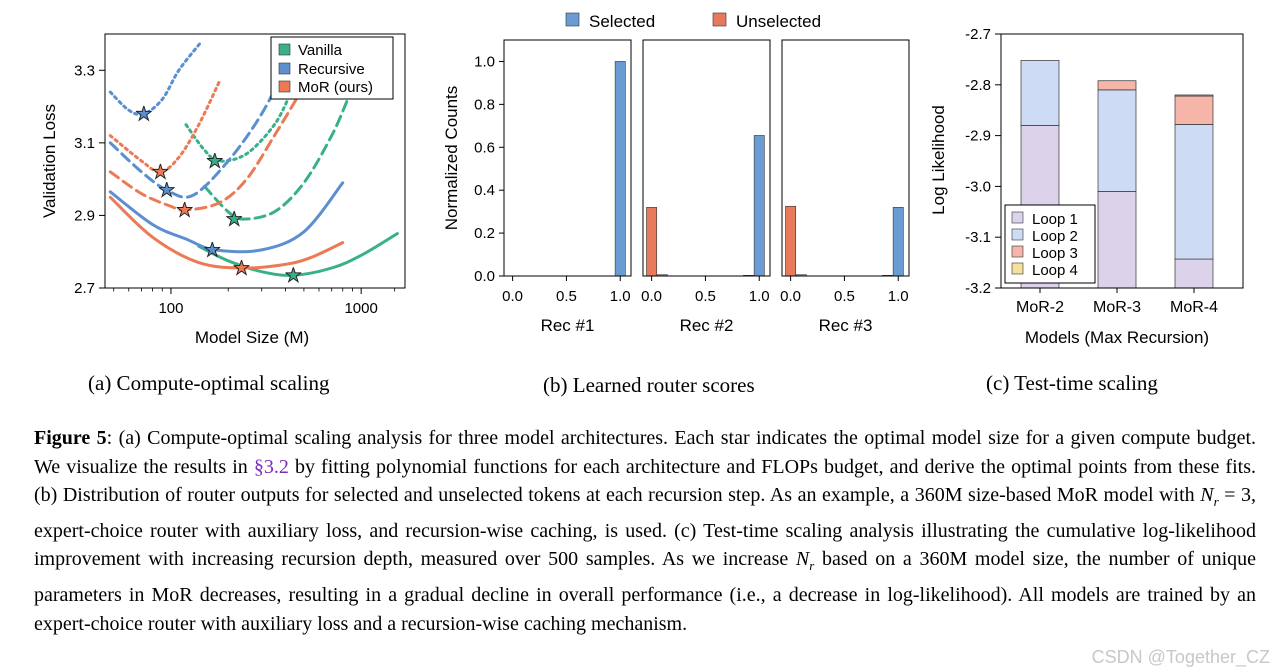 The width and height of the screenshot is (1282, 672). What do you see at coordinates (284, 86) in the screenshot?
I see `legend-swatch-mor` at bounding box center [284, 86].